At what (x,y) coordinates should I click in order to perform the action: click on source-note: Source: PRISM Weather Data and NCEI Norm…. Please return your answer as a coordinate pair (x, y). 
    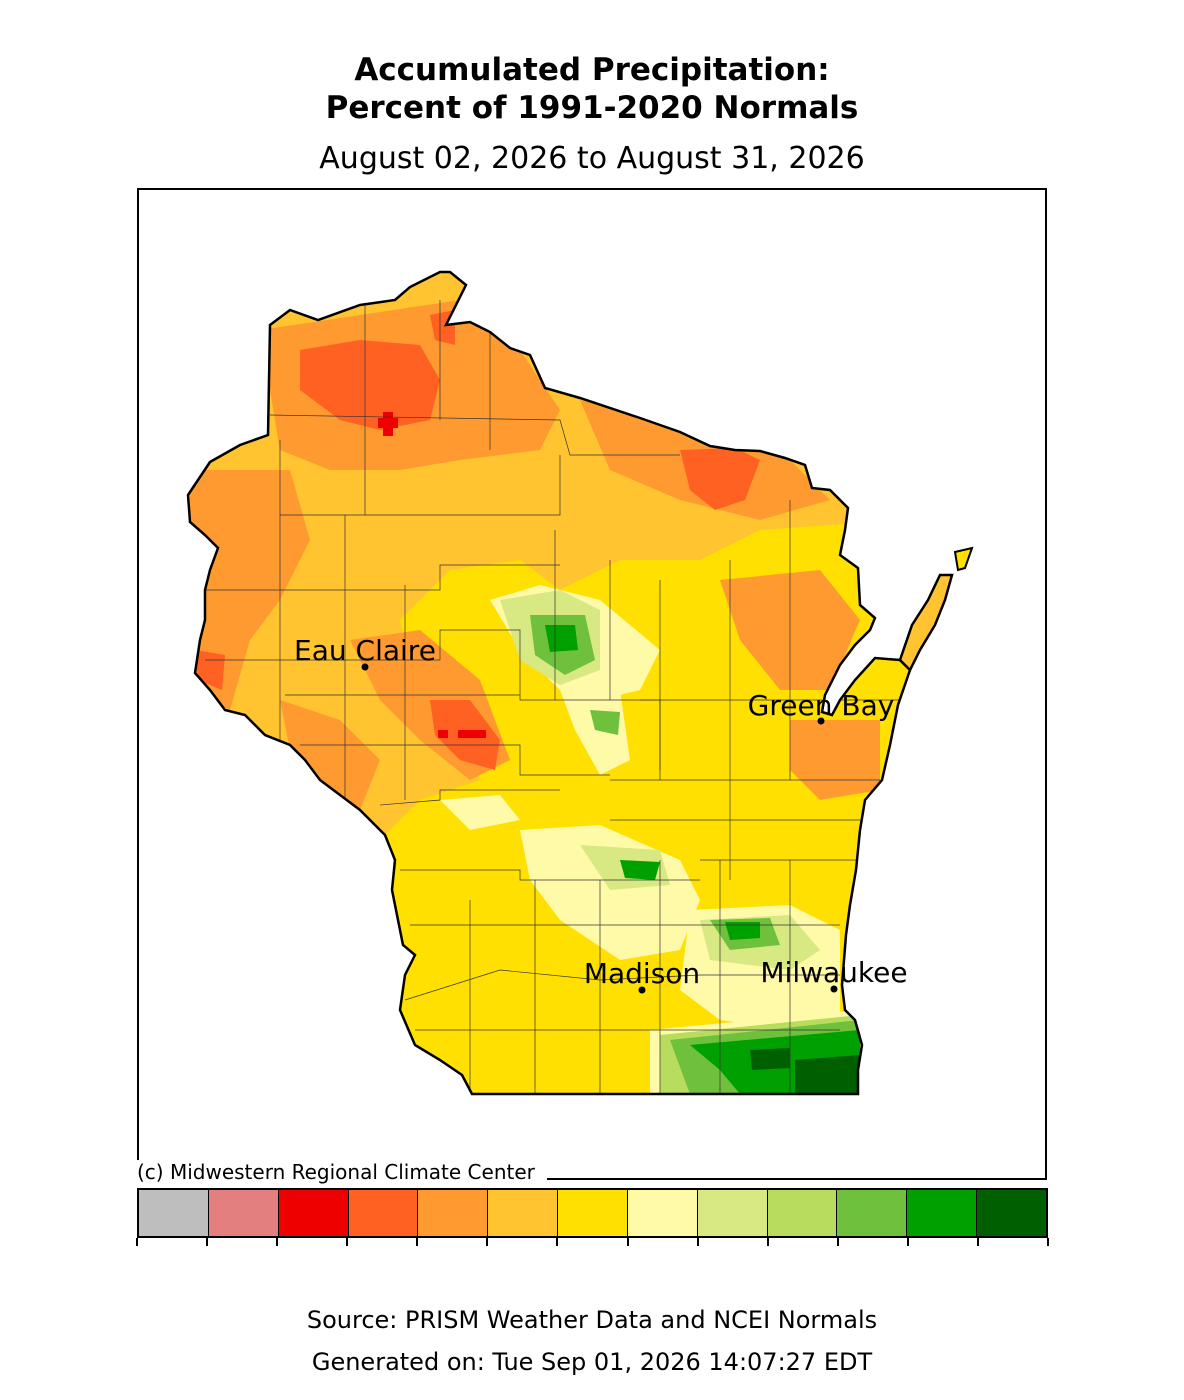
    Looking at the image, I should click on (592, 1320).